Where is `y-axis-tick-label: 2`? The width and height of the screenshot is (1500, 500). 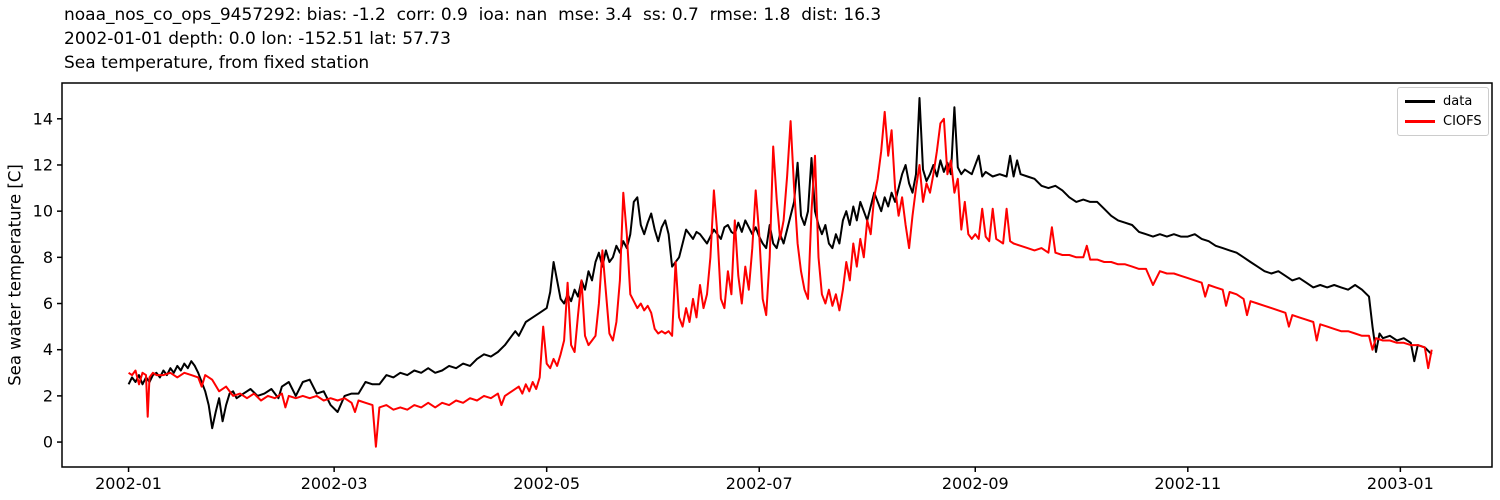
y-axis-tick-label: 2 is located at coordinates (48, 395).